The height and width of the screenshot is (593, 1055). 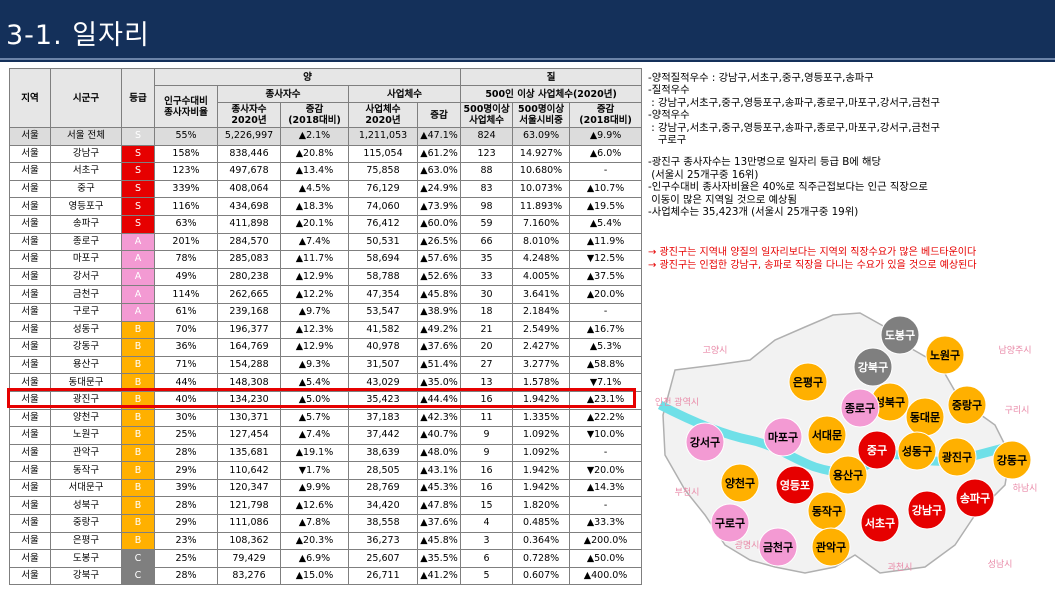 What do you see at coordinates (527, 31) in the screenshot?
I see `page-header: 3-1. 일자리` at bounding box center [527, 31].